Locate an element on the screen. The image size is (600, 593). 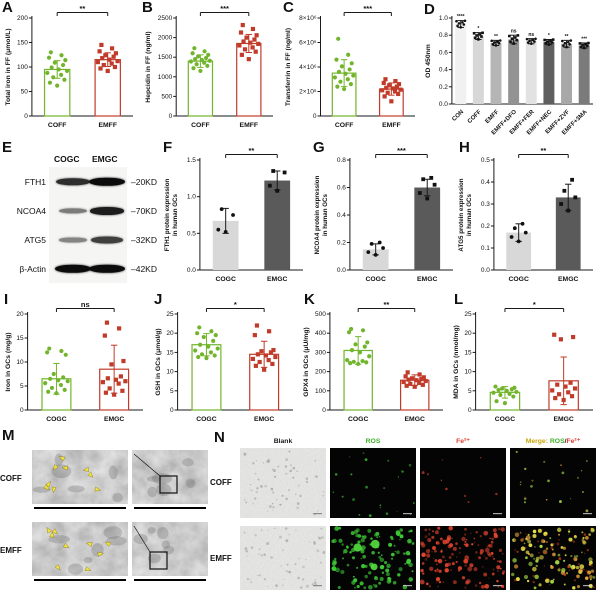
panel-label-f: F is located at coordinates (168, 147).